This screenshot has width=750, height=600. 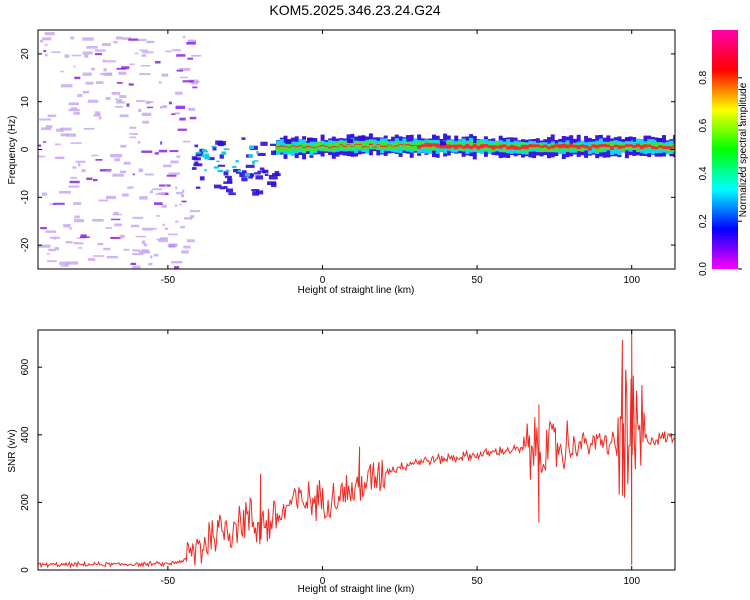 What do you see at coordinates (478, 581) in the screenshot?
I see `snr-x-tick-label: 50` at bounding box center [478, 581].